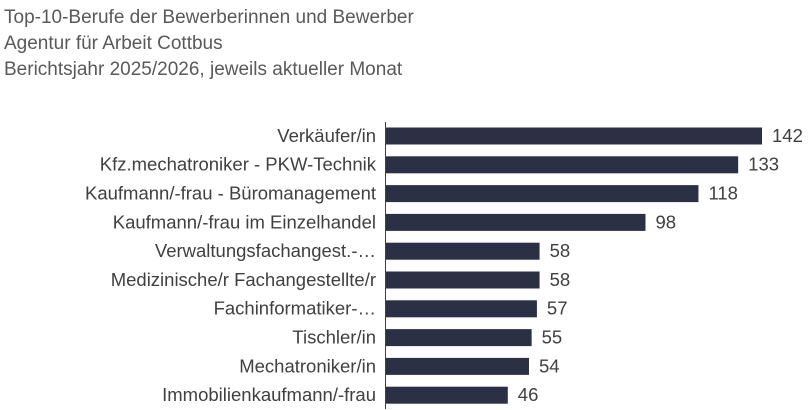 The image size is (812, 410). Describe the element at coordinates (723, 192) in the screenshot. I see `value-label: 118` at that location.